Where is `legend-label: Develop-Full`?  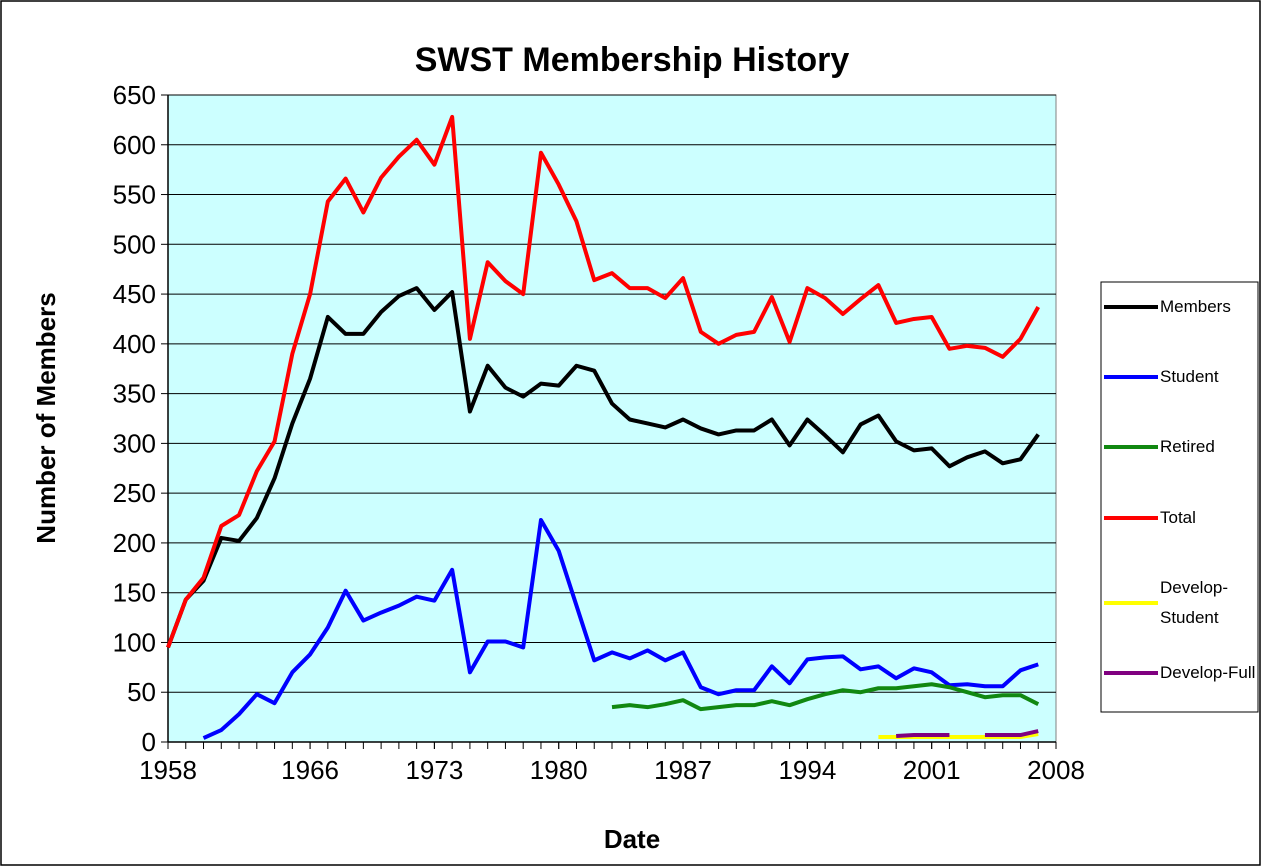 legend-label: Develop-Full is located at coordinates (1208, 672).